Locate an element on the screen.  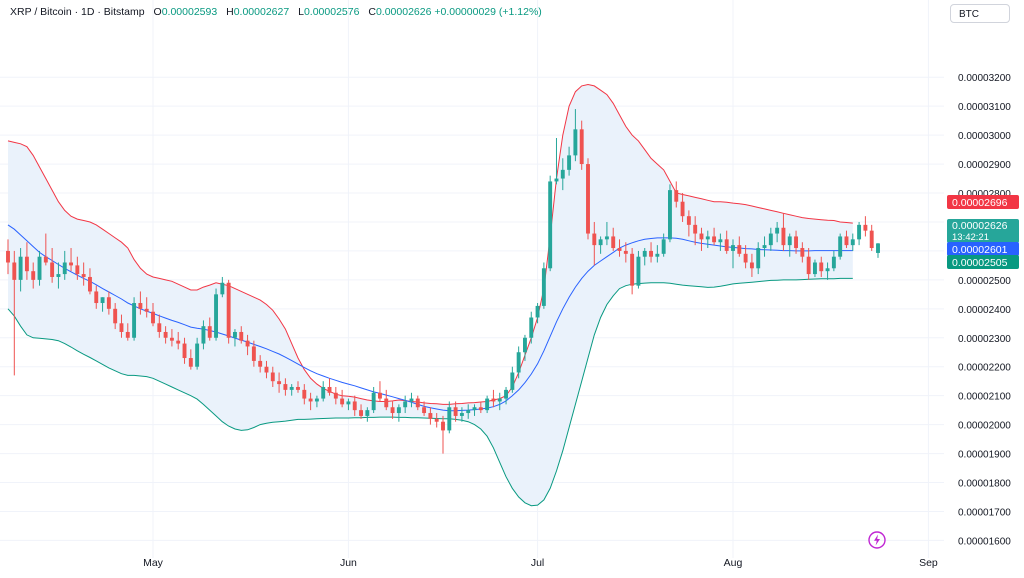
symbol-title: XRP / Bitcoin · 1D · Bitstamp is located at coordinates (77, 12).